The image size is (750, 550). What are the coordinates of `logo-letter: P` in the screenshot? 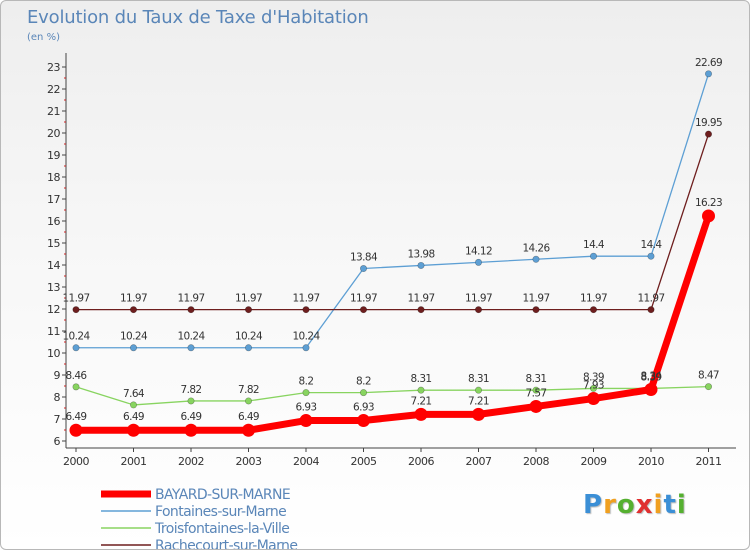 It's located at (593, 505).